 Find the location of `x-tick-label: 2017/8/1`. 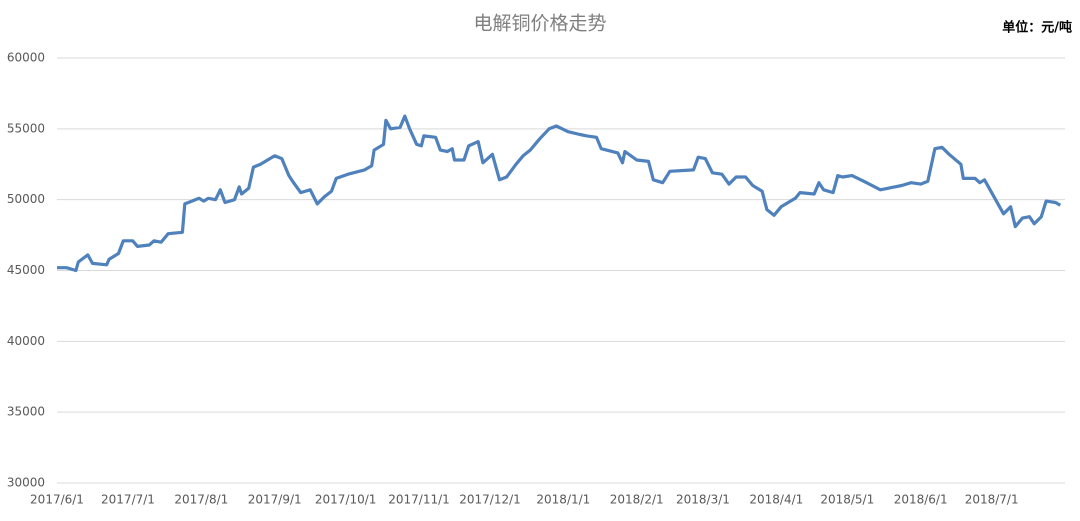

x-tick-label: 2017/8/1 is located at coordinates (201, 500).